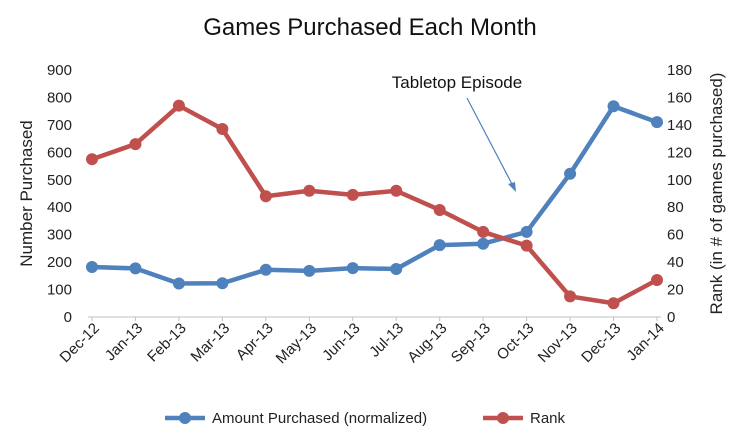 The width and height of the screenshot is (745, 438). Describe the element at coordinates (675, 235) in the screenshot. I see `right-y-tick-label: 60` at that location.